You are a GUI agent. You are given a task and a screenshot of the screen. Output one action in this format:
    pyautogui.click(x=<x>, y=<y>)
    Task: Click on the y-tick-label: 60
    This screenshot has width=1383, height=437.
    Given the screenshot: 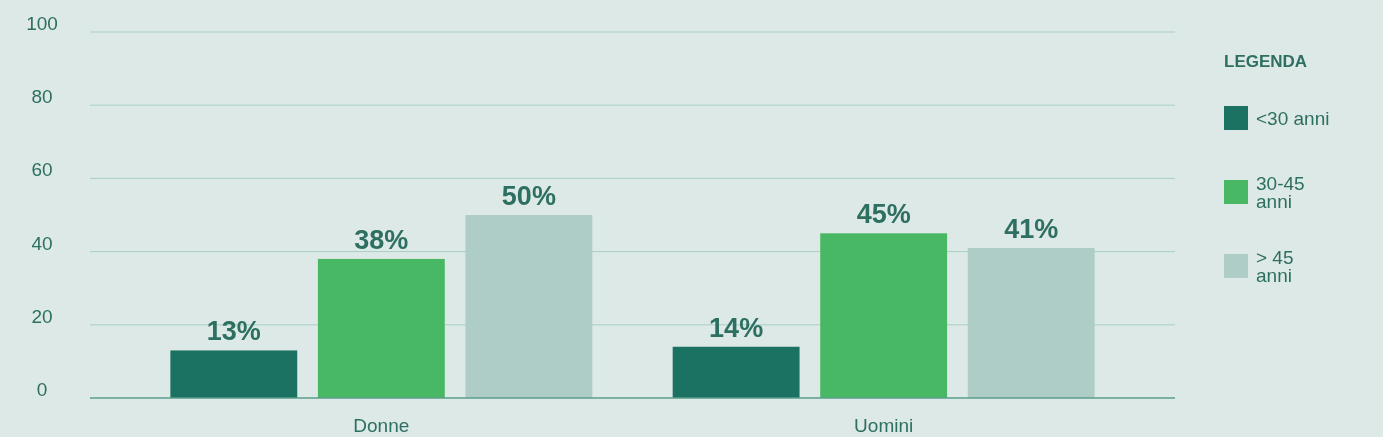 What is the action you would take?
    pyautogui.click(x=42, y=170)
    